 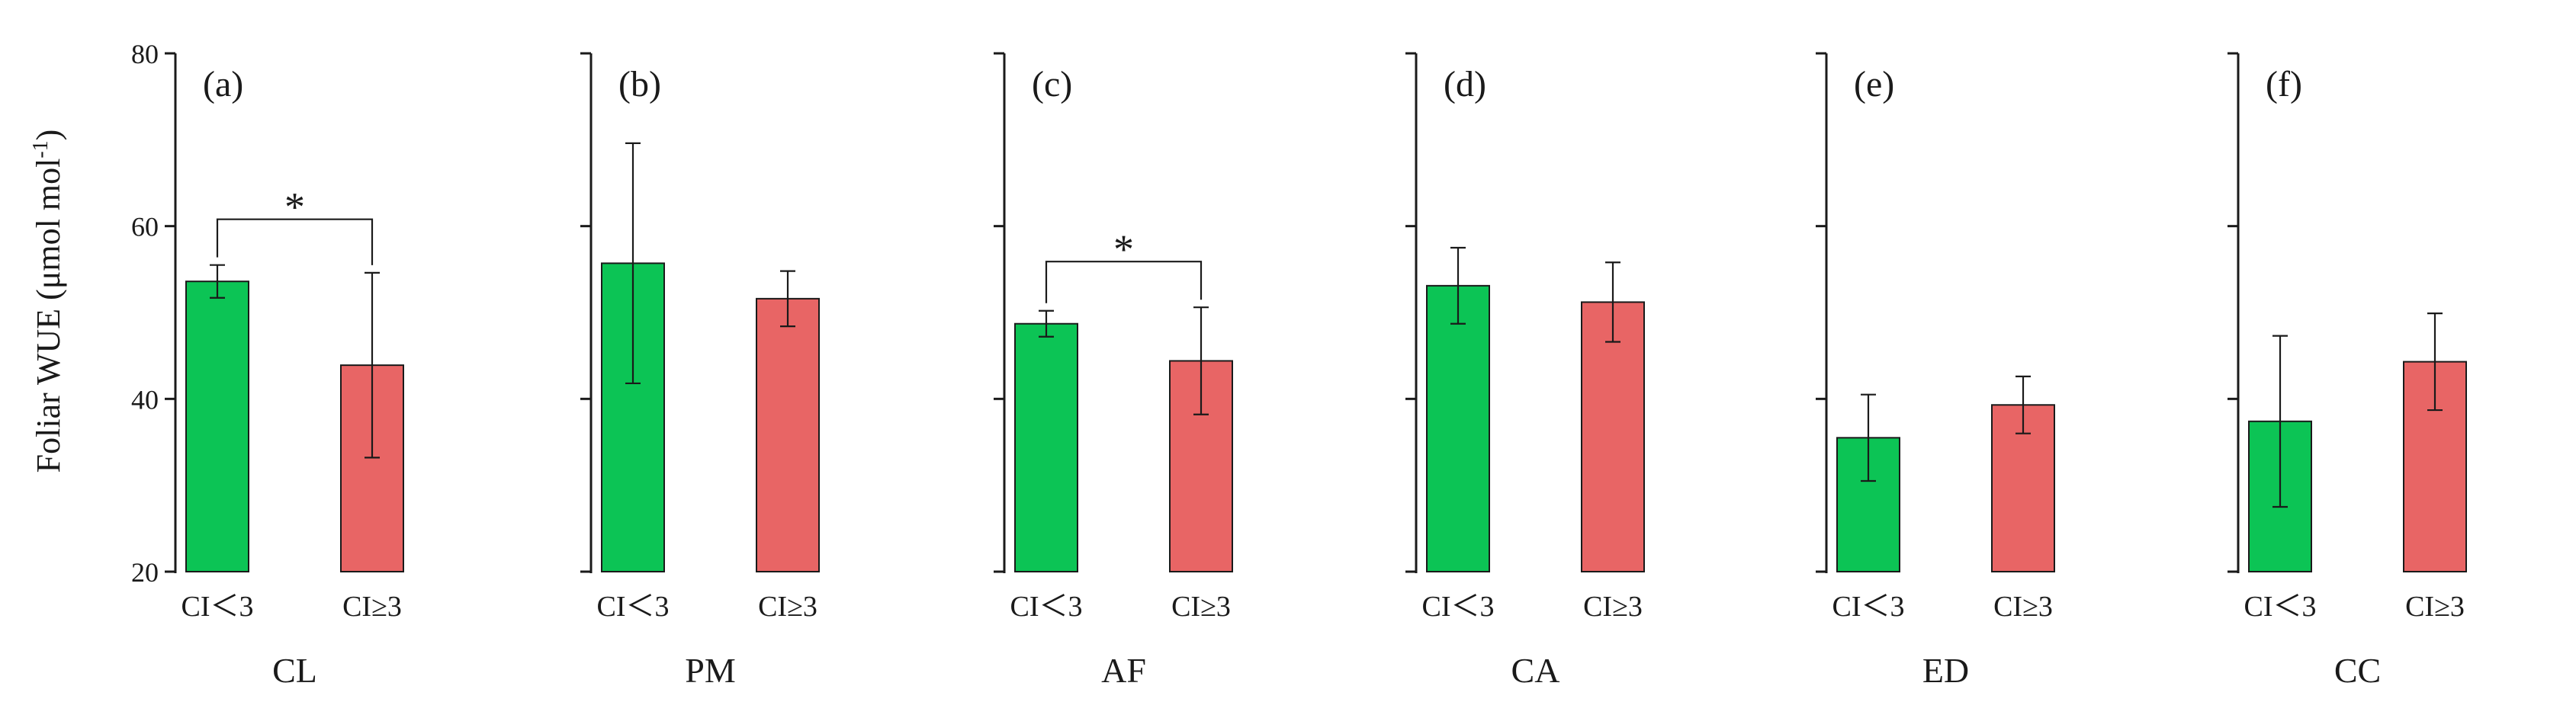 I want to click on panel-pm: (b) CI＜3 CI≥3 PM, so click(x=700, y=371).